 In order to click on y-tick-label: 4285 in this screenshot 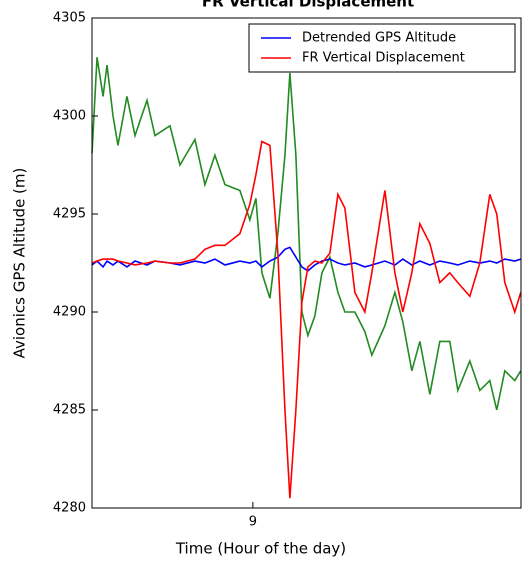, I will do `click(69, 410)`.